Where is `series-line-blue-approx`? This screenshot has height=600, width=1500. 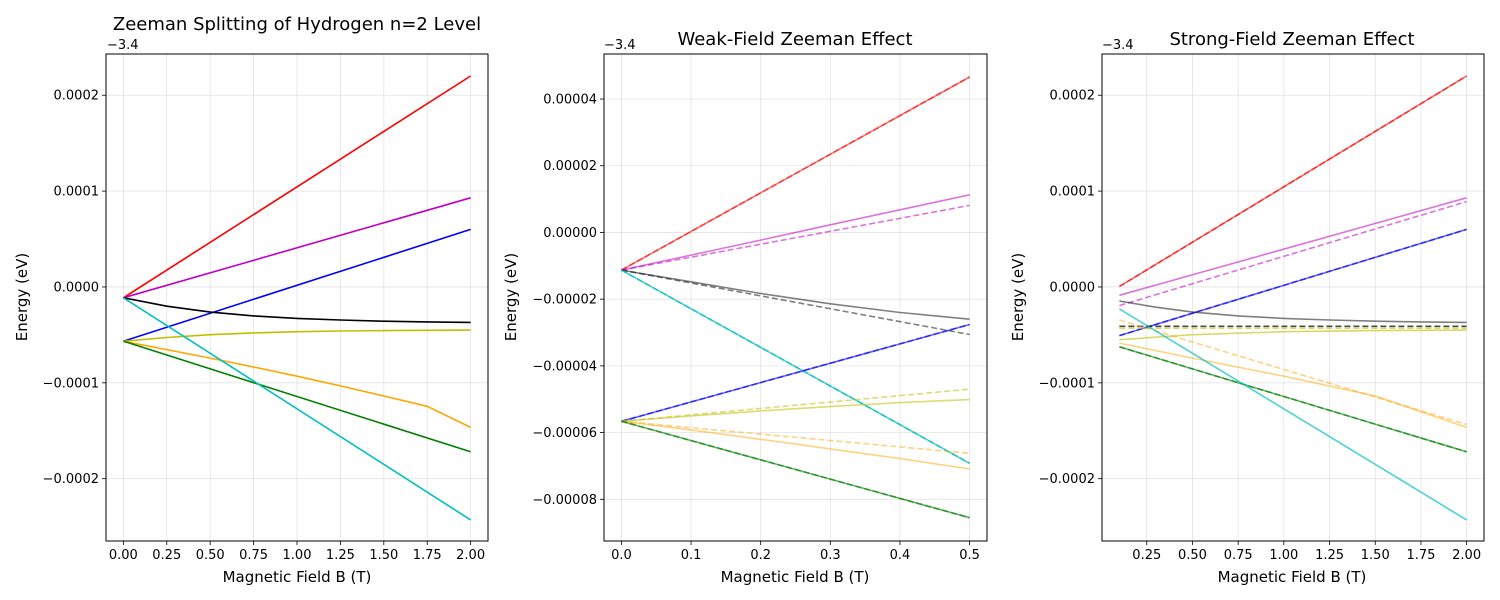
series-line-blue-approx is located at coordinates (1293, 282).